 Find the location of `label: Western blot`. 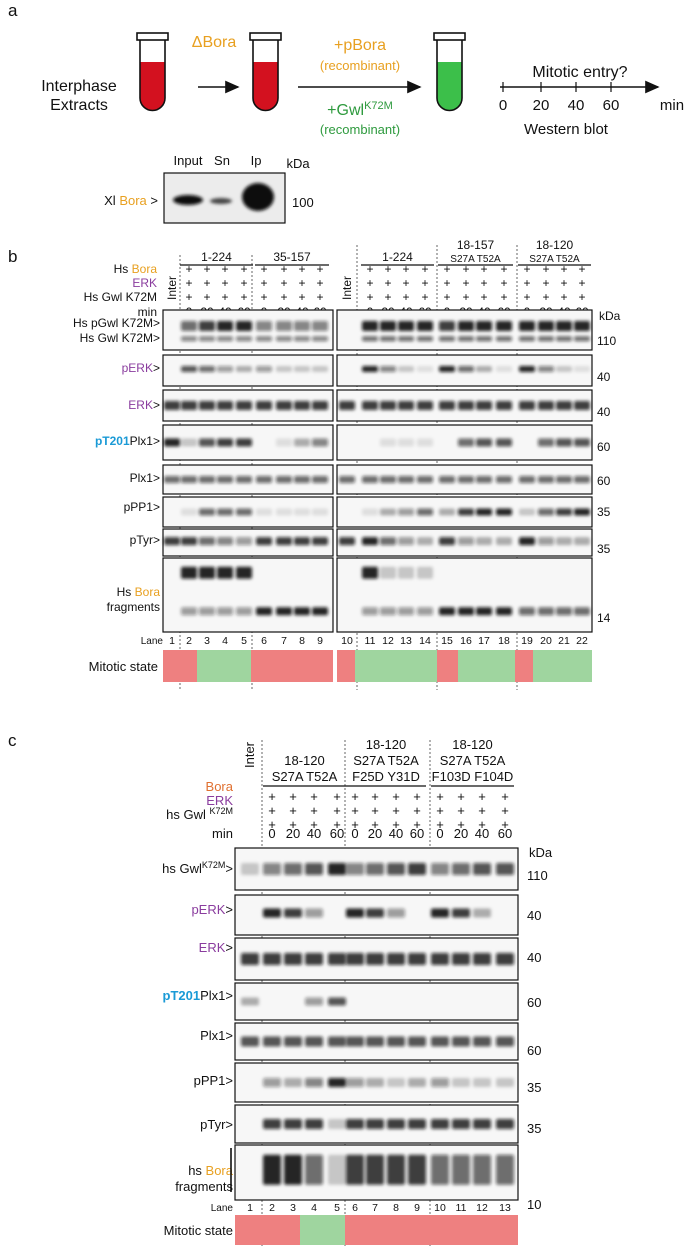

label: Western blot is located at coordinates (566, 129).